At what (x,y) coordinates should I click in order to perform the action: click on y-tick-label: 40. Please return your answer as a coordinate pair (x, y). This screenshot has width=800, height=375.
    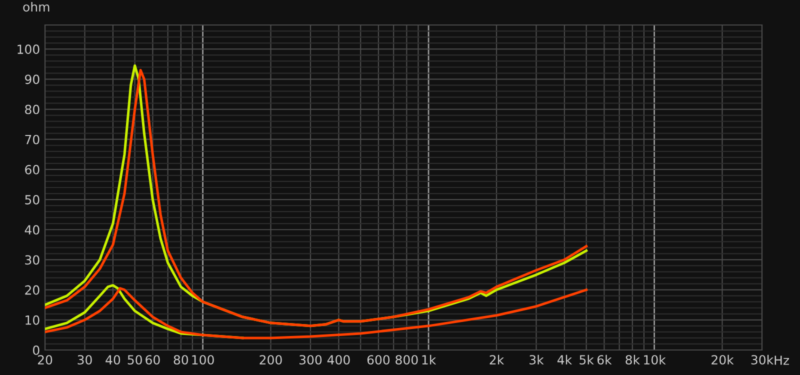
    Looking at the image, I should click on (32, 230).